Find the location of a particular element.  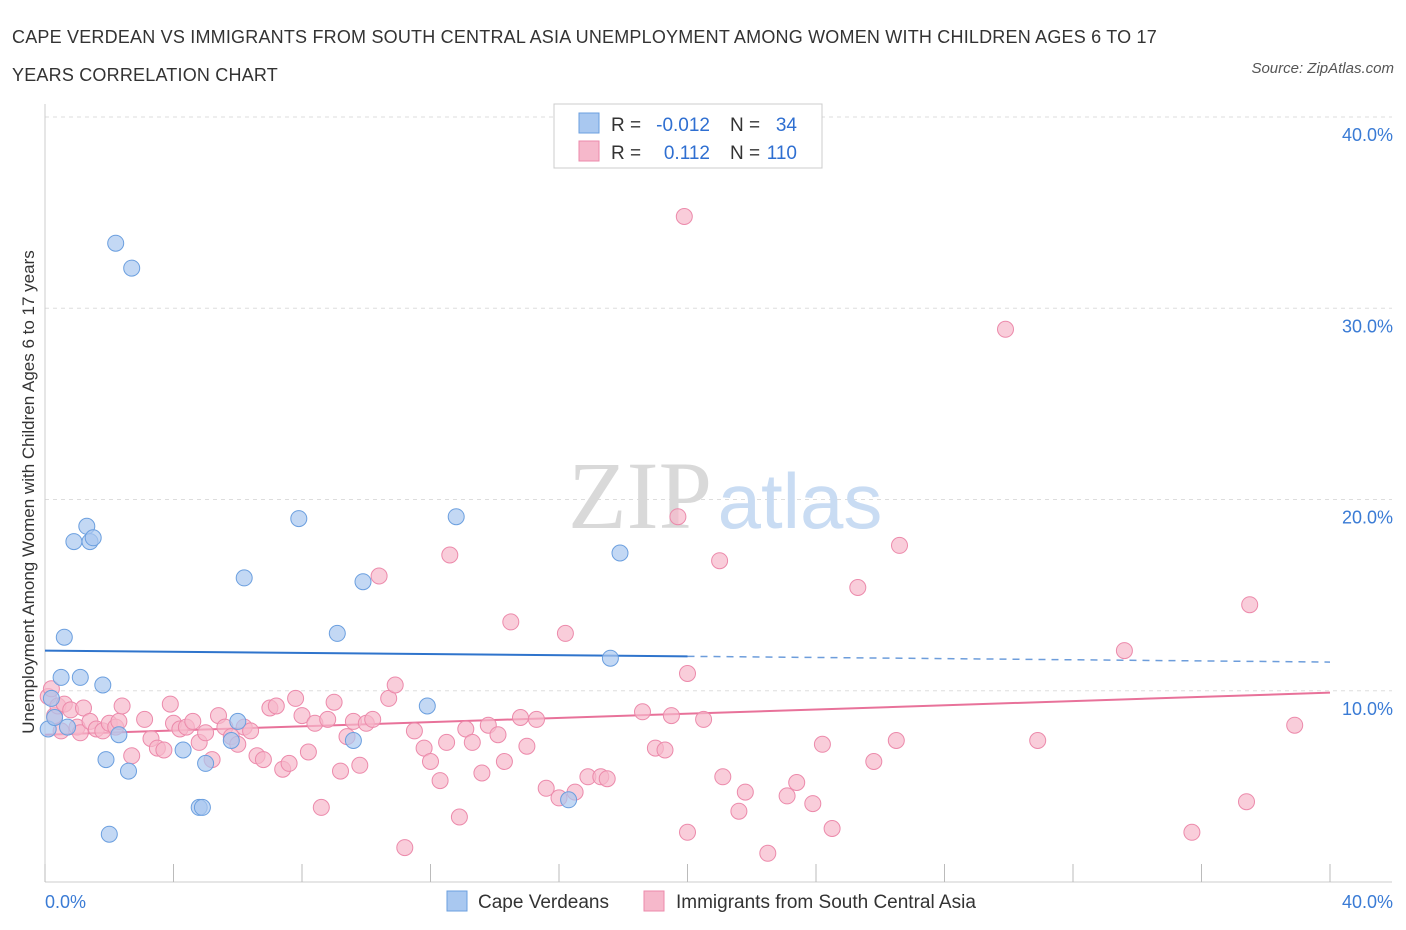

legend-n-value-2: 110 is located at coordinates (782, 153).